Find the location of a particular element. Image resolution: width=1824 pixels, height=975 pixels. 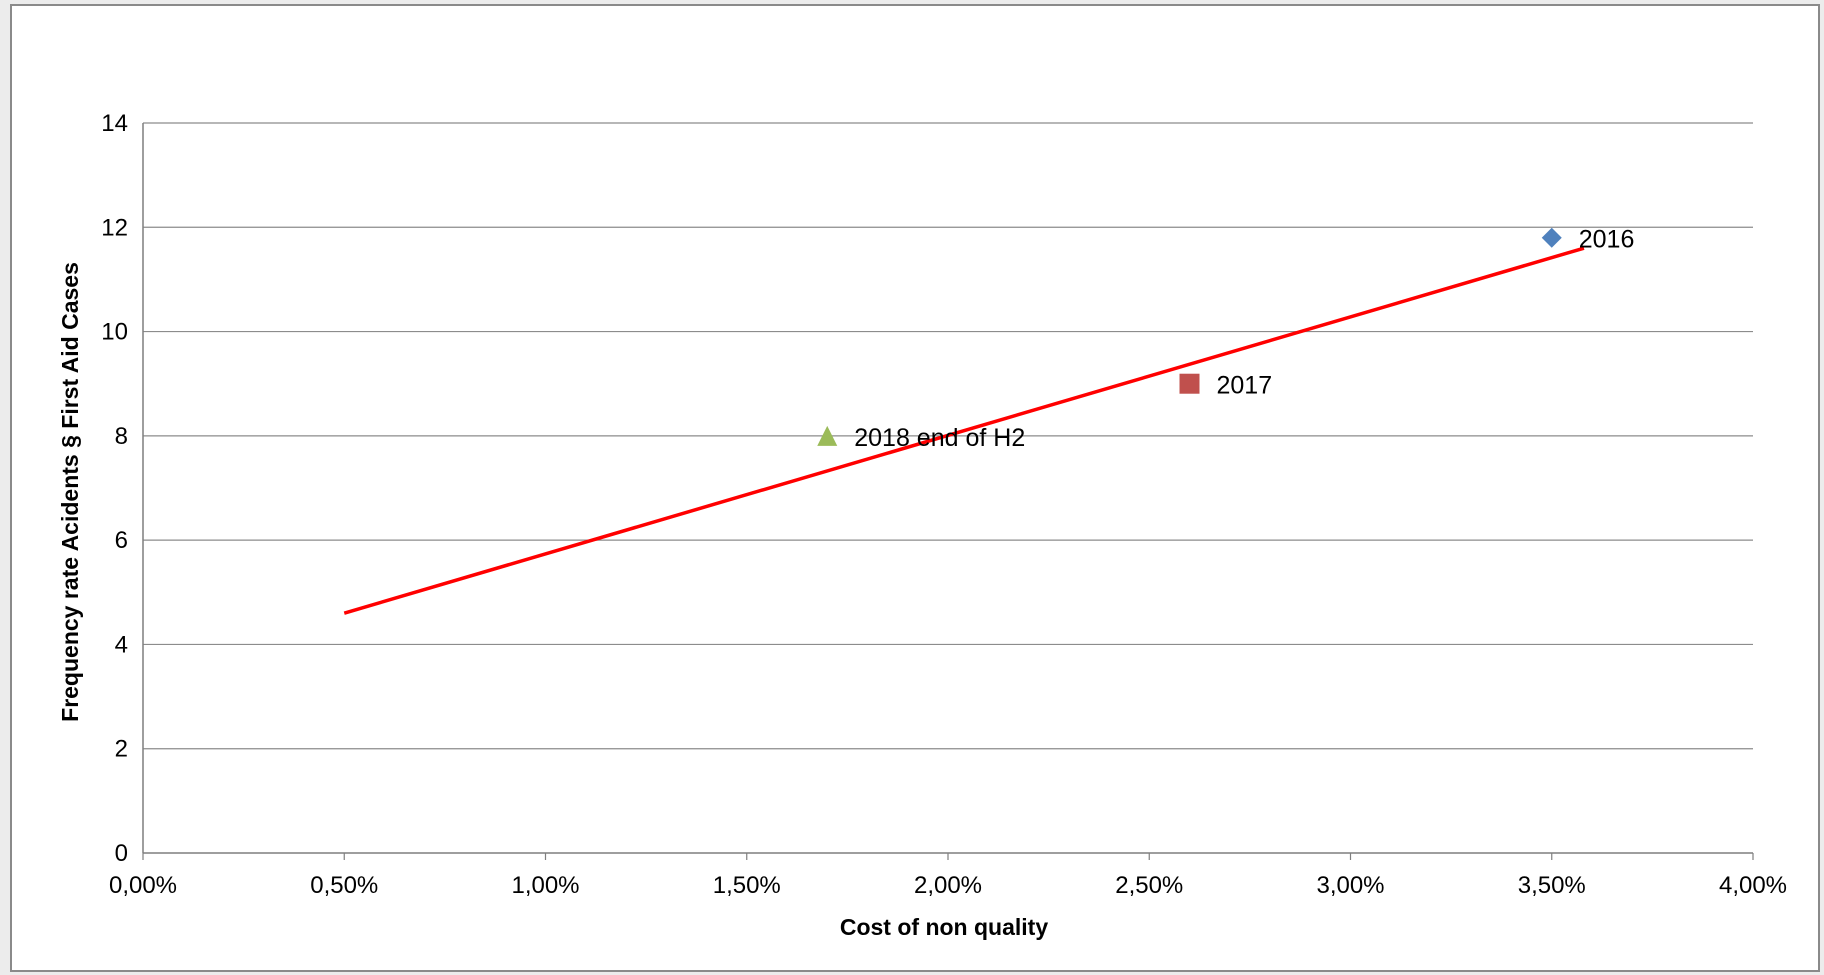

y-tick-label: 6 is located at coordinates (121, 540).